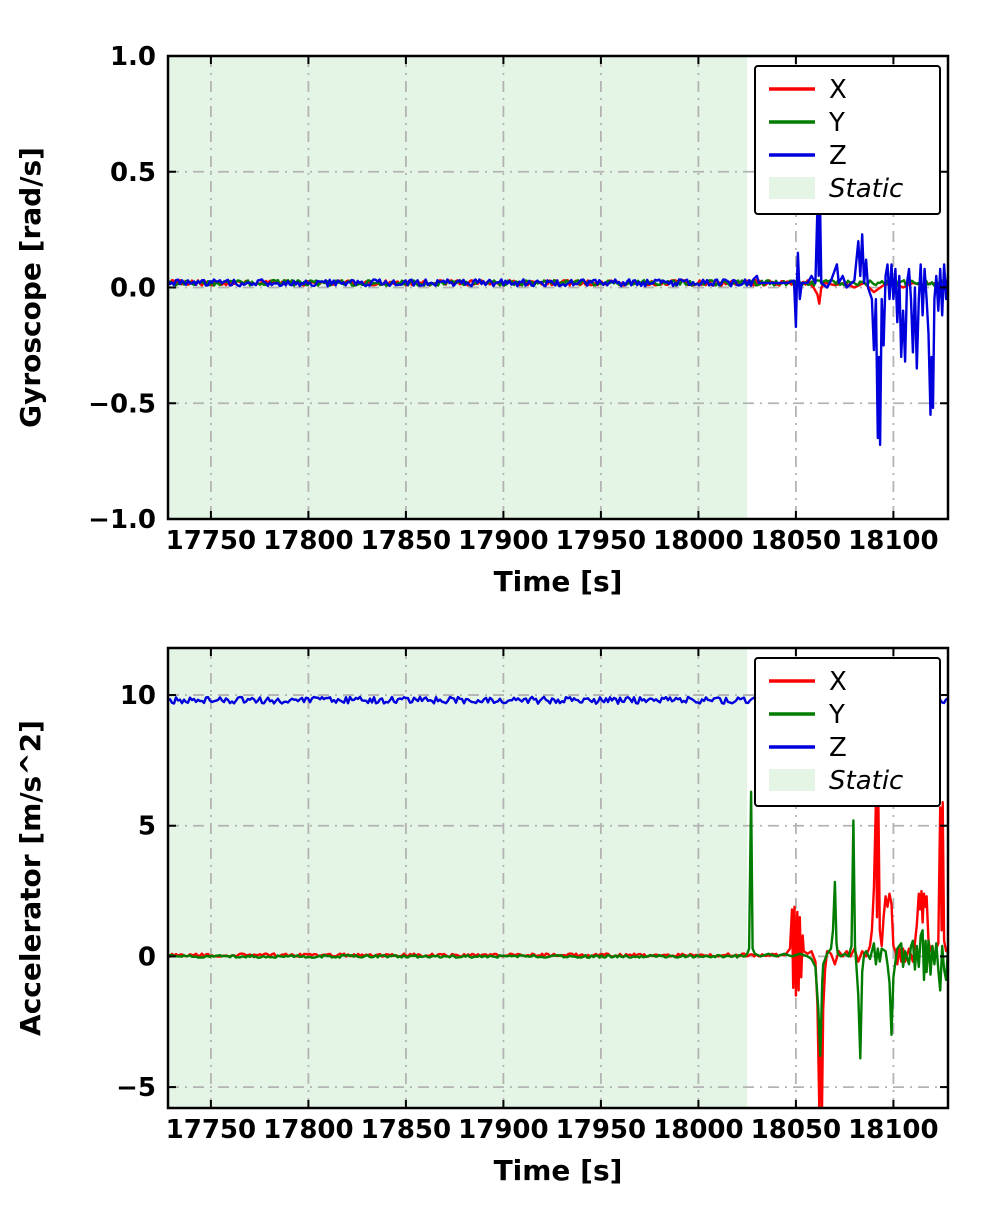 The height and width of the screenshot is (1228, 992). I want to click on y-tick-label: −5, so click(136, 1088).